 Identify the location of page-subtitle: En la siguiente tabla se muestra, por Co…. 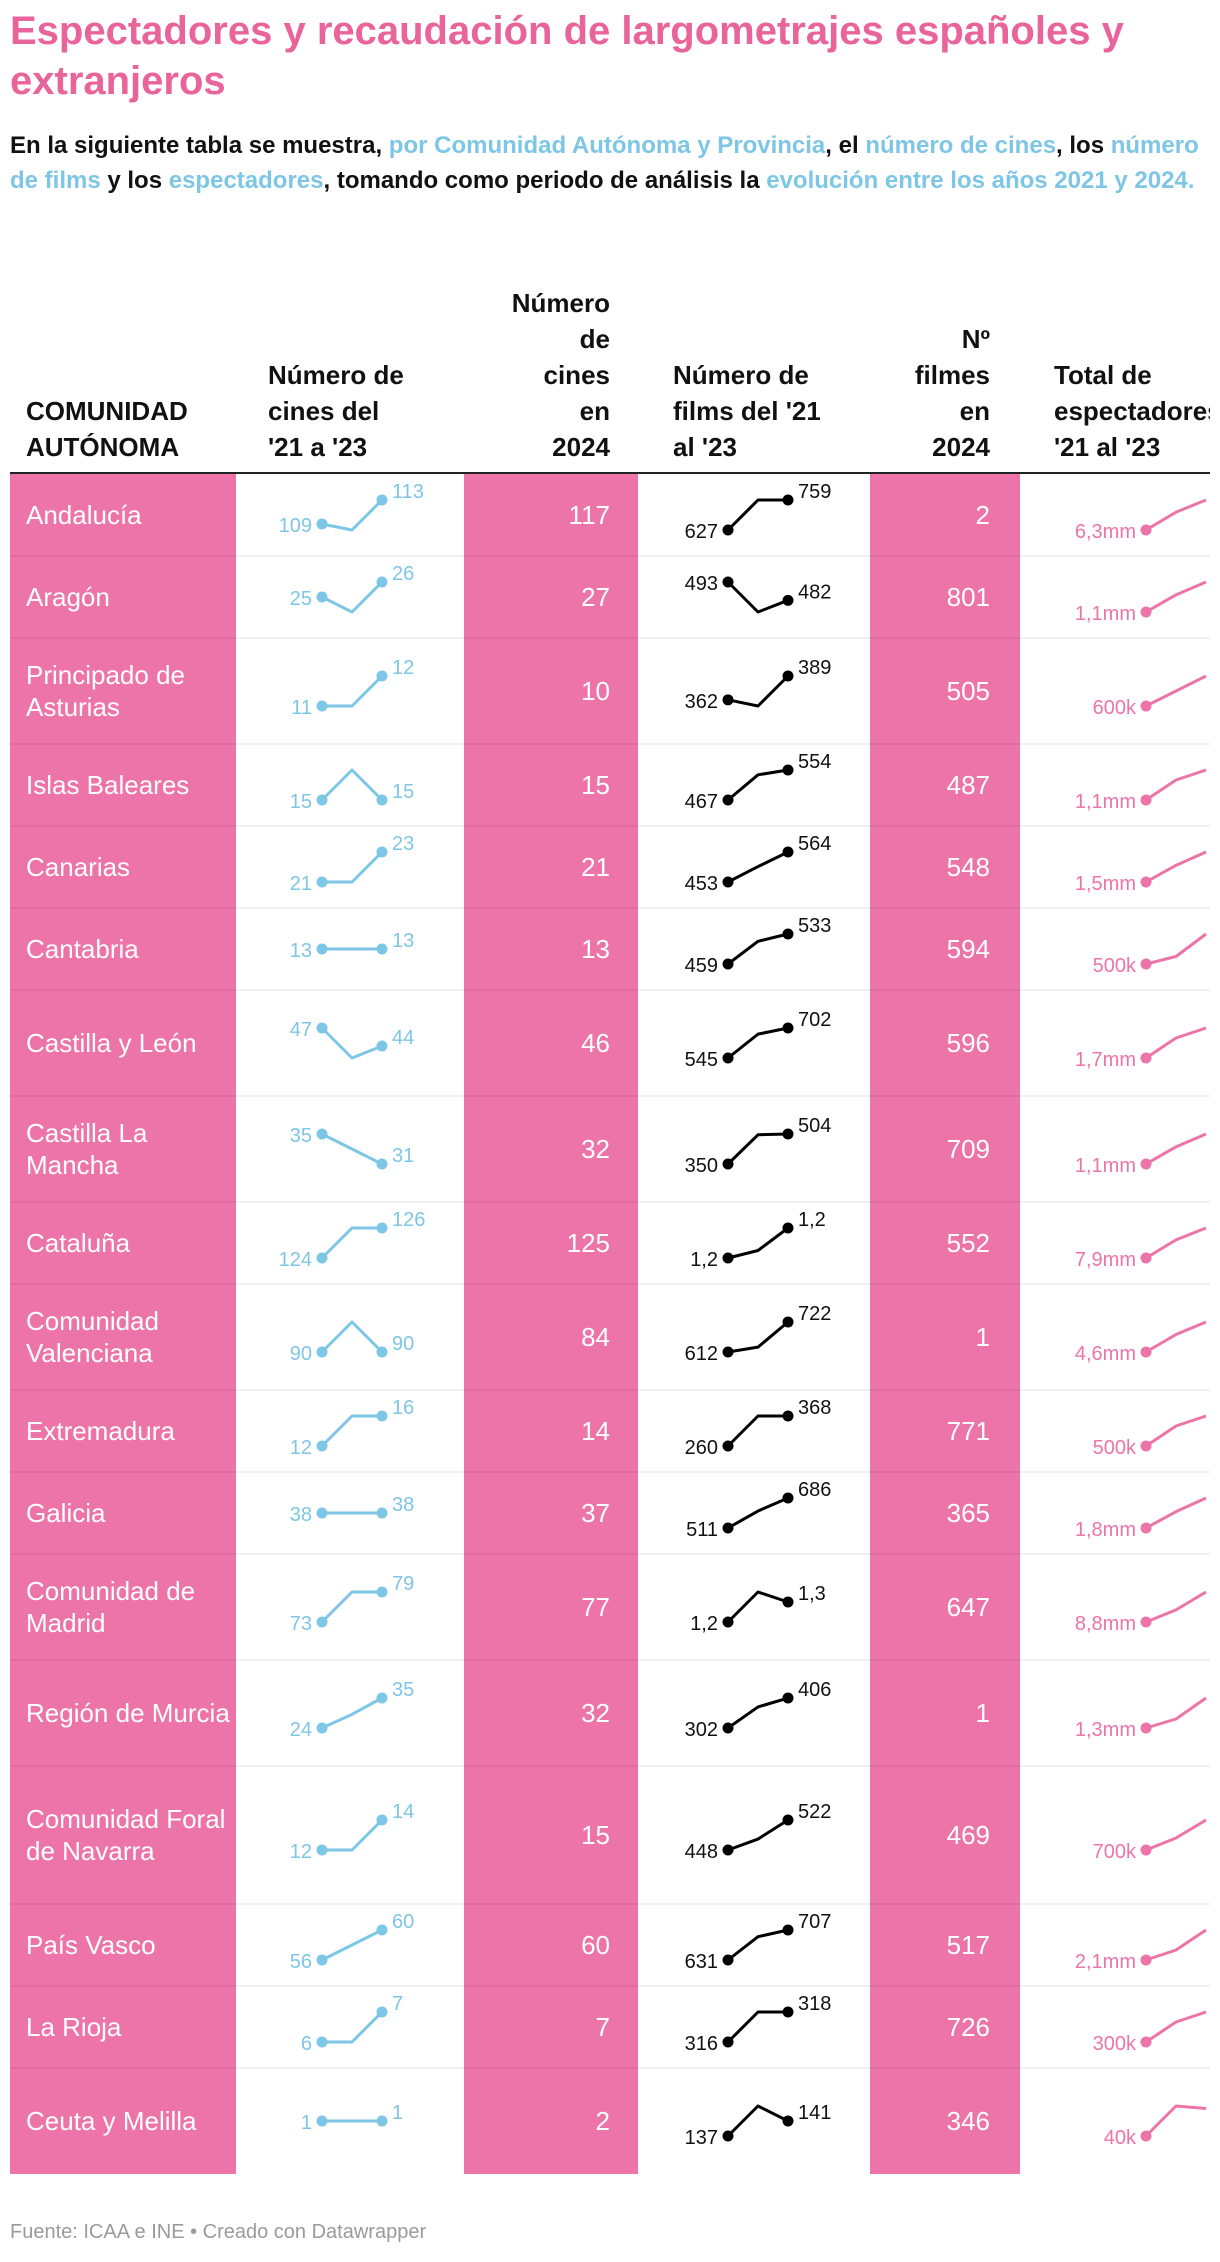
(610, 163).